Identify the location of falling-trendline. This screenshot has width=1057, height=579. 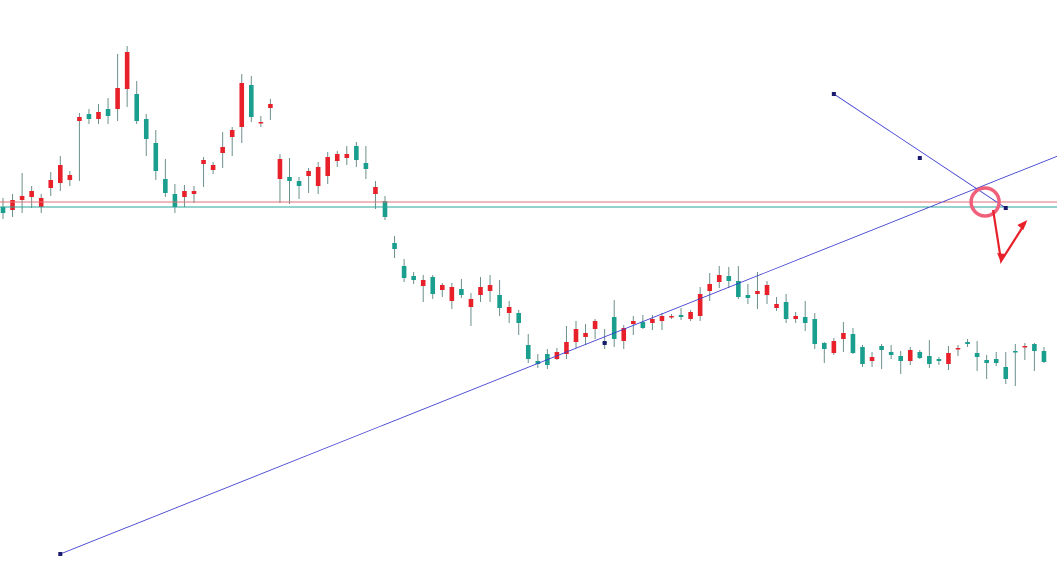
(919, 151).